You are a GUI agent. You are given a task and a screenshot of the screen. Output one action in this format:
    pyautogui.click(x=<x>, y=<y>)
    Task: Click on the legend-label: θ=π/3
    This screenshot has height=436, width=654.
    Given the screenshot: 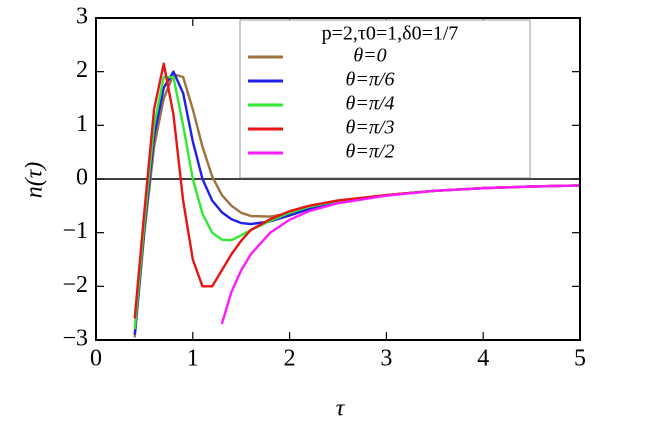 What is the action you would take?
    pyautogui.click(x=370, y=128)
    